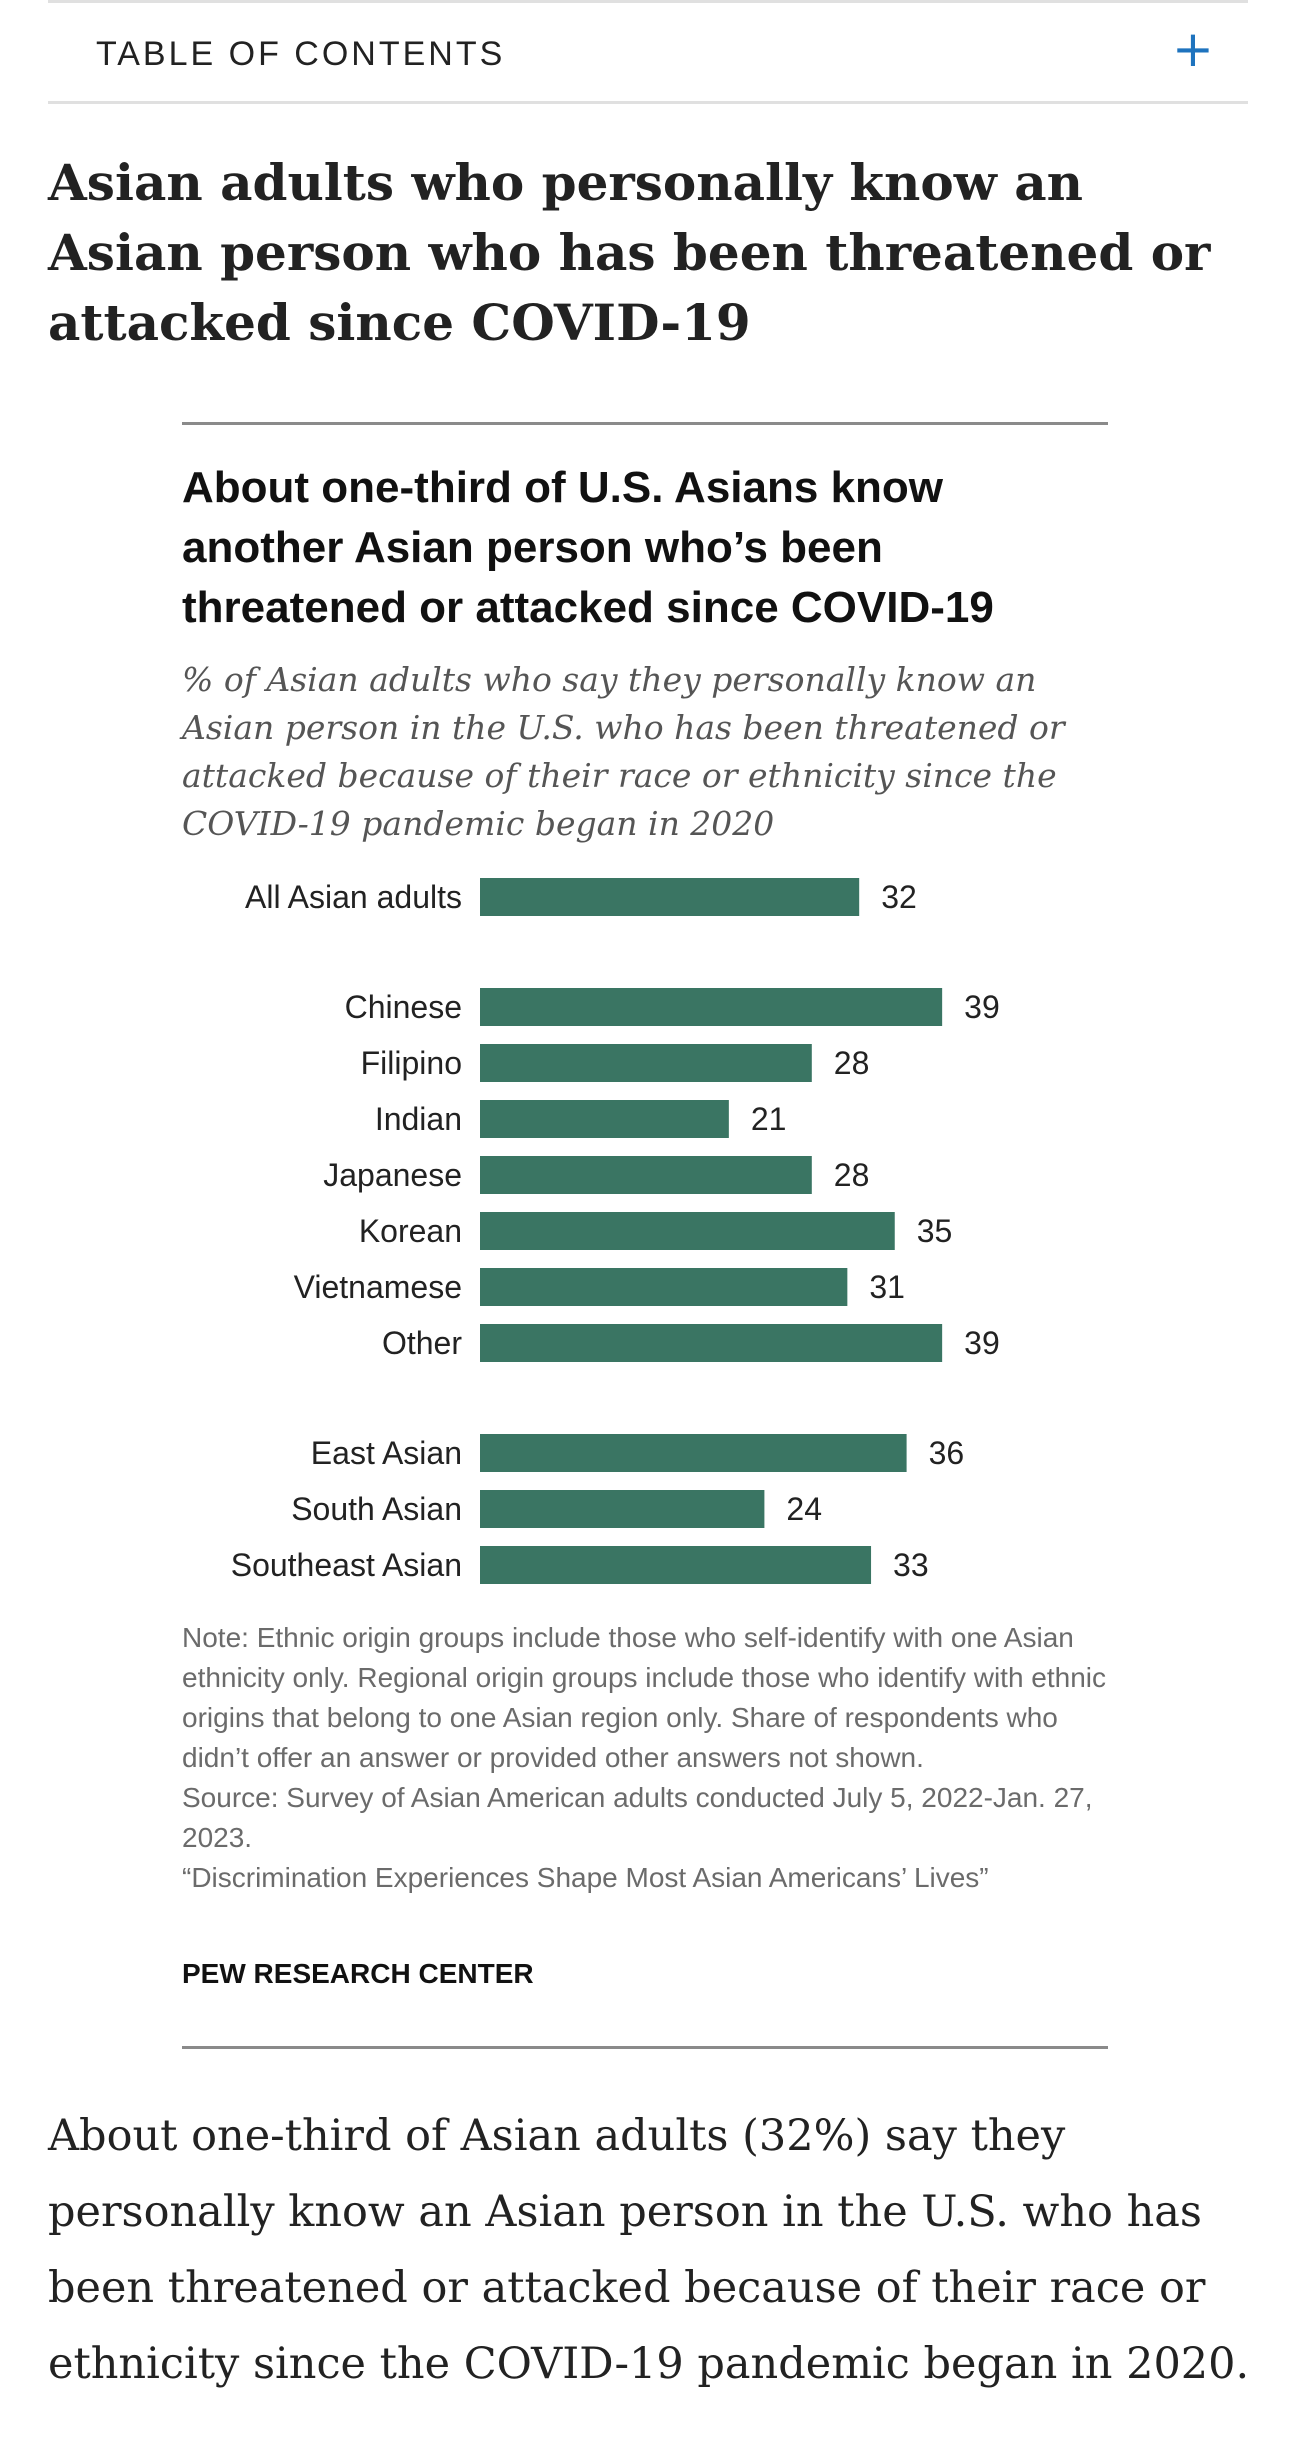 The width and height of the screenshot is (1290, 2448). What do you see at coordinates (852, 1175) in the screenshot?
I see `data-label-japanese: 28` at bounding box center [852, 1175].